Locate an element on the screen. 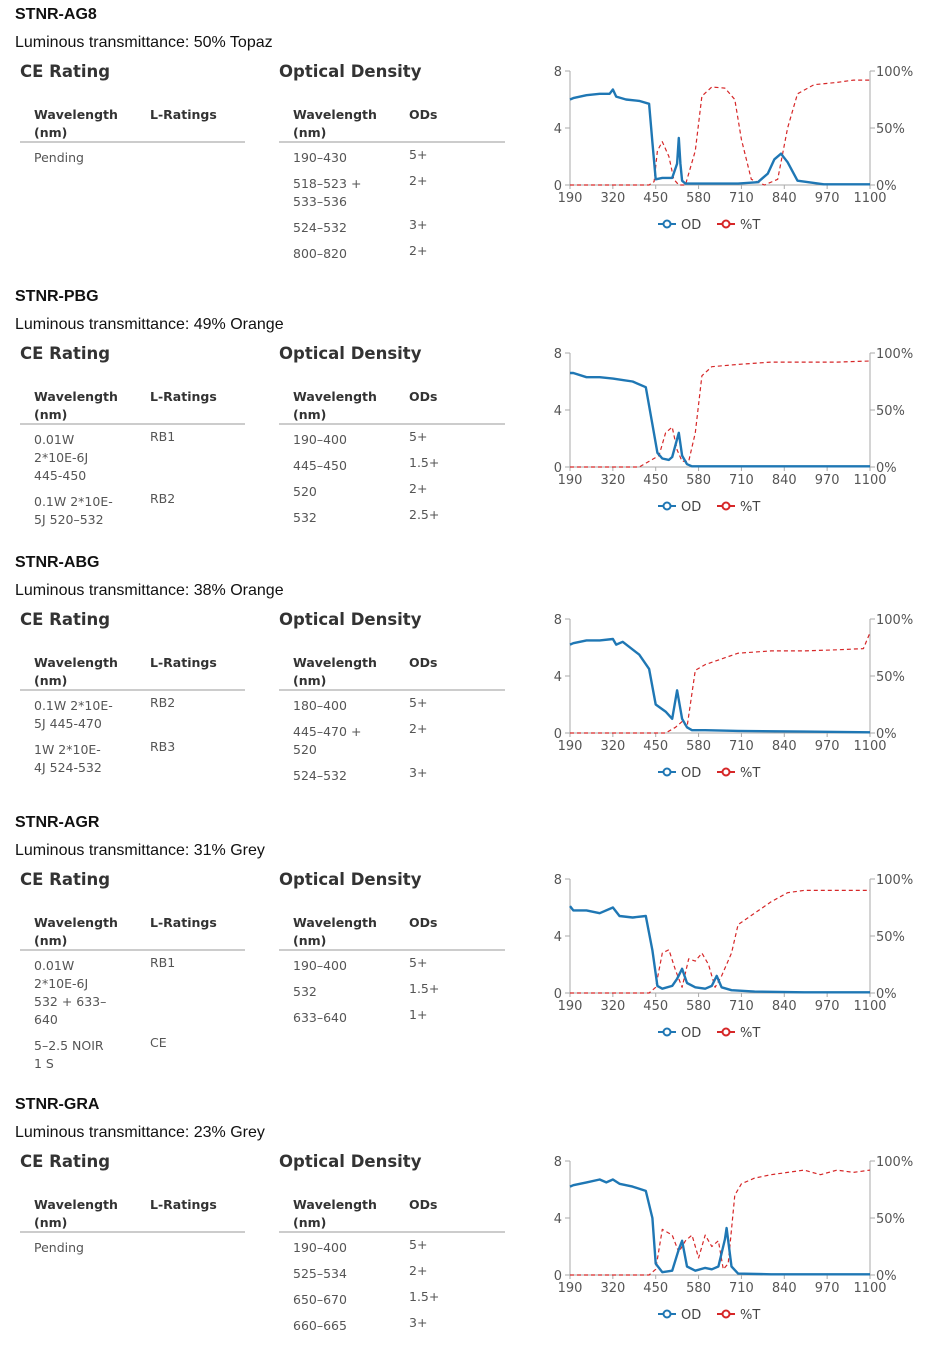 The height and width of the screenshot is (1366, 940). ce-rating-table: Wavelength (nm) L-Ratings Pending is located at coordinates (132, 1221).